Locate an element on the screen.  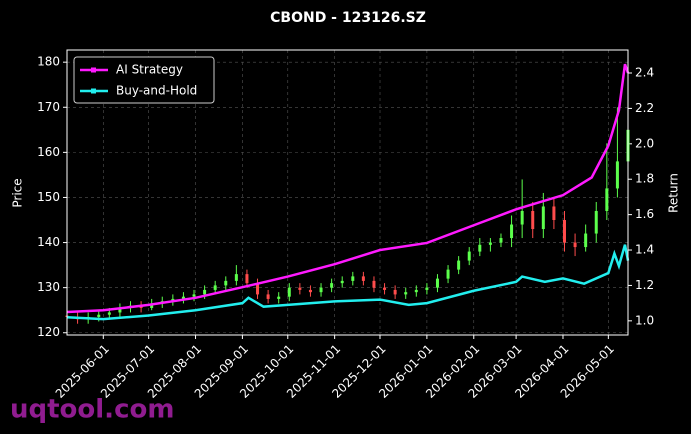
y-tick-label: 120 is located at coordinates (48, 332).